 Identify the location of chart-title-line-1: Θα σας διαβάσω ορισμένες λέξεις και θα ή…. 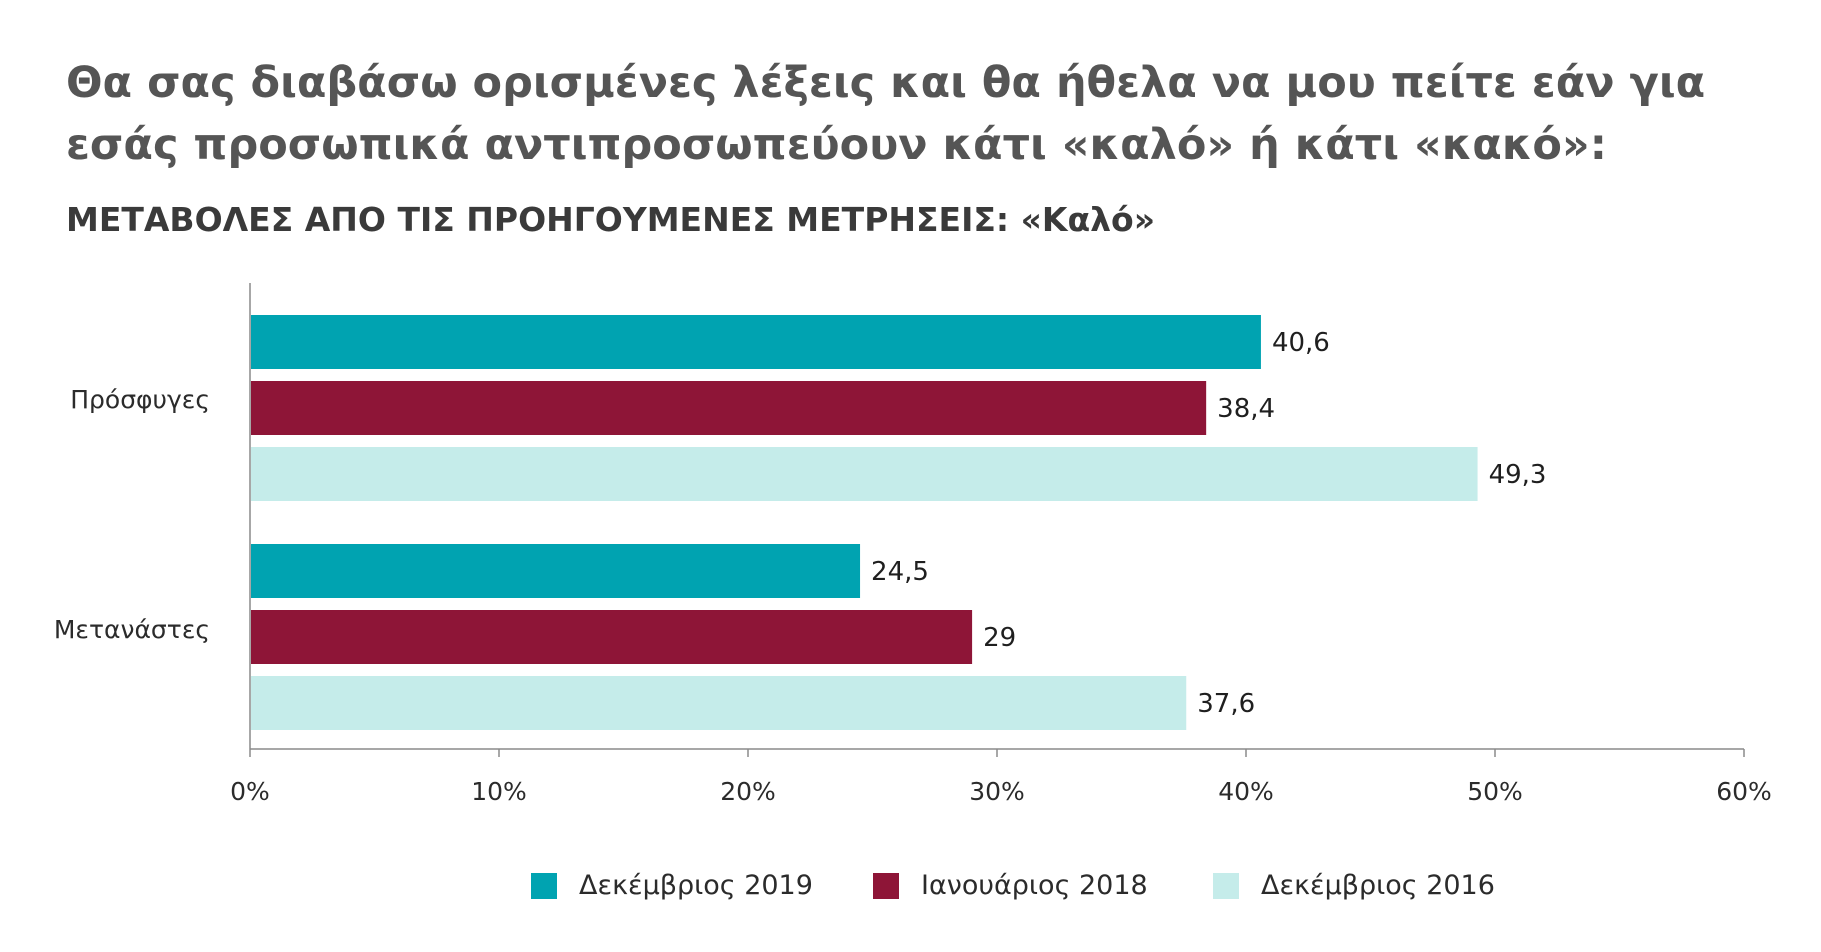
(886, 83).